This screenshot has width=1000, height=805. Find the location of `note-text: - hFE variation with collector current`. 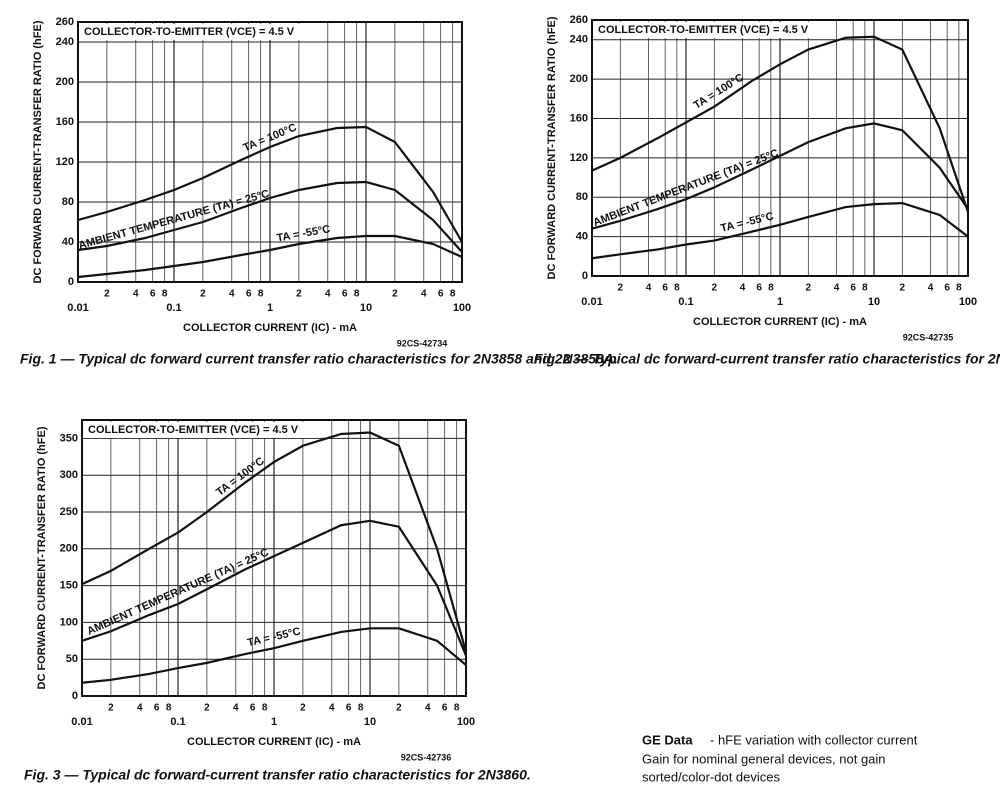

note-text: - hFE variation with collector current is located at coordinates (814, 739).